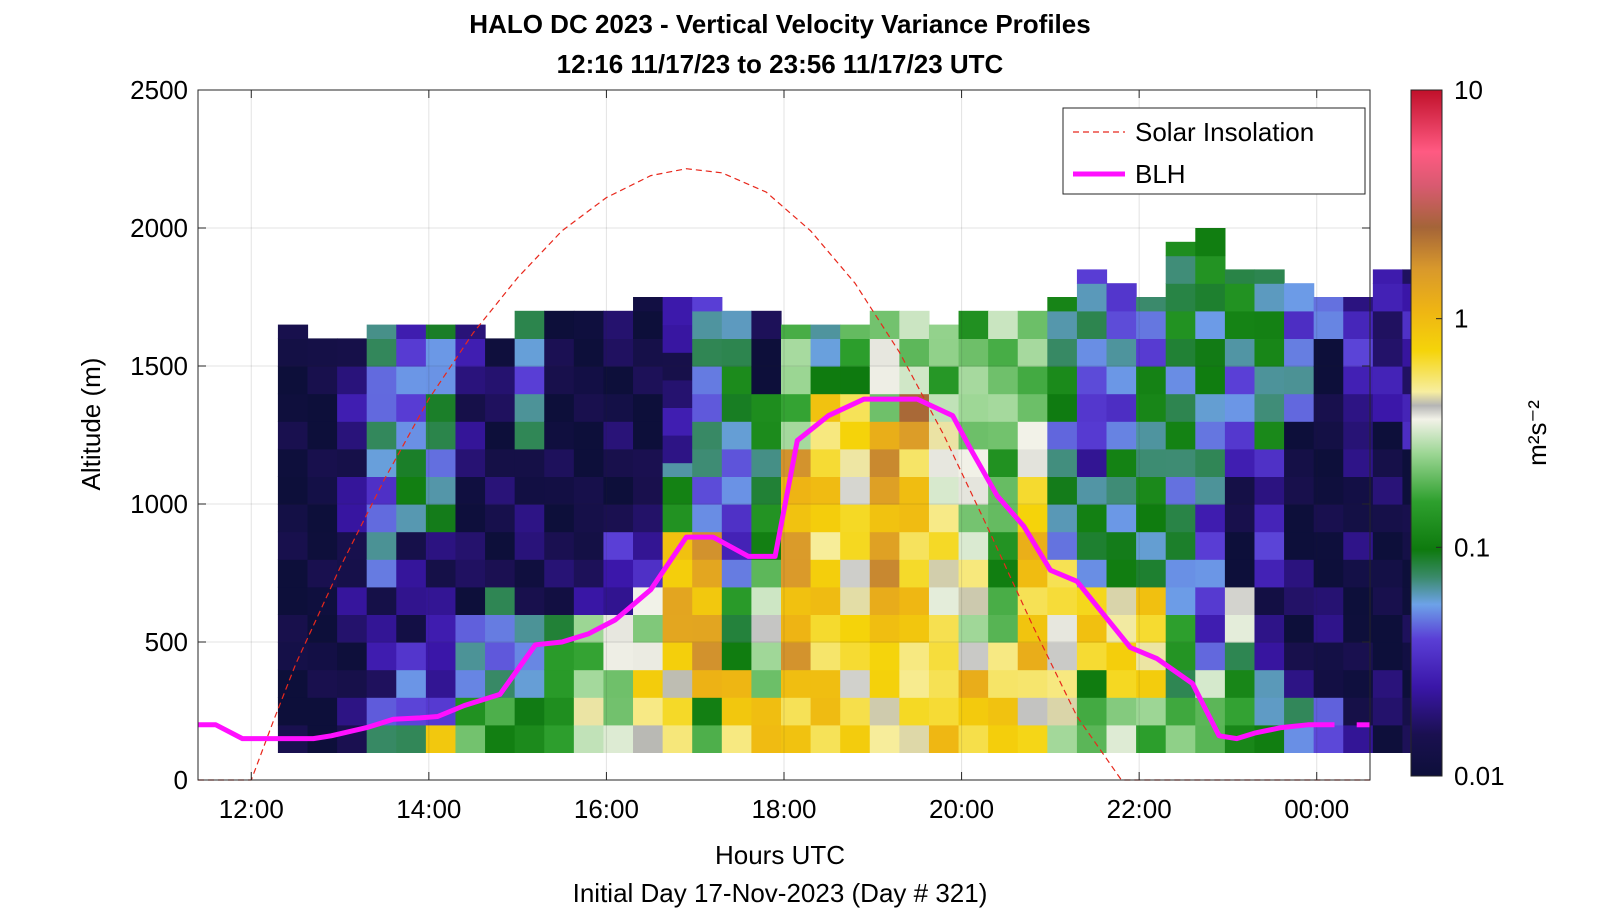 The width and height of the screenshot is (1607, 911). I want to click on legend: Solar Insolation BLH, so click(1214, 151).